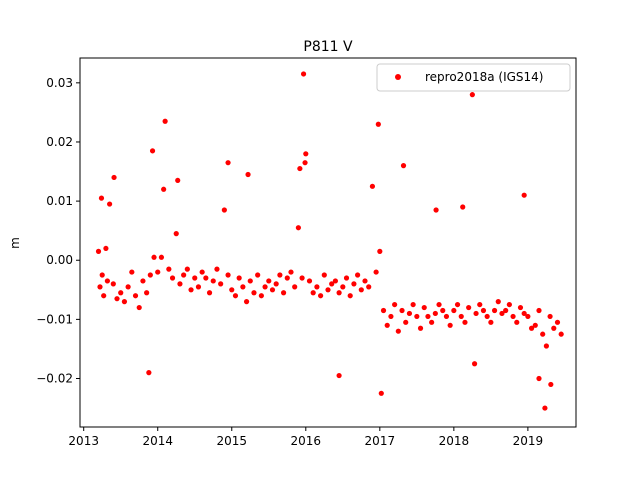  What do you see at coordinates (484, 77) in the screenshot?
I see `legend-label: repro2018a (IGS14)` at bounding box center [484, 77].